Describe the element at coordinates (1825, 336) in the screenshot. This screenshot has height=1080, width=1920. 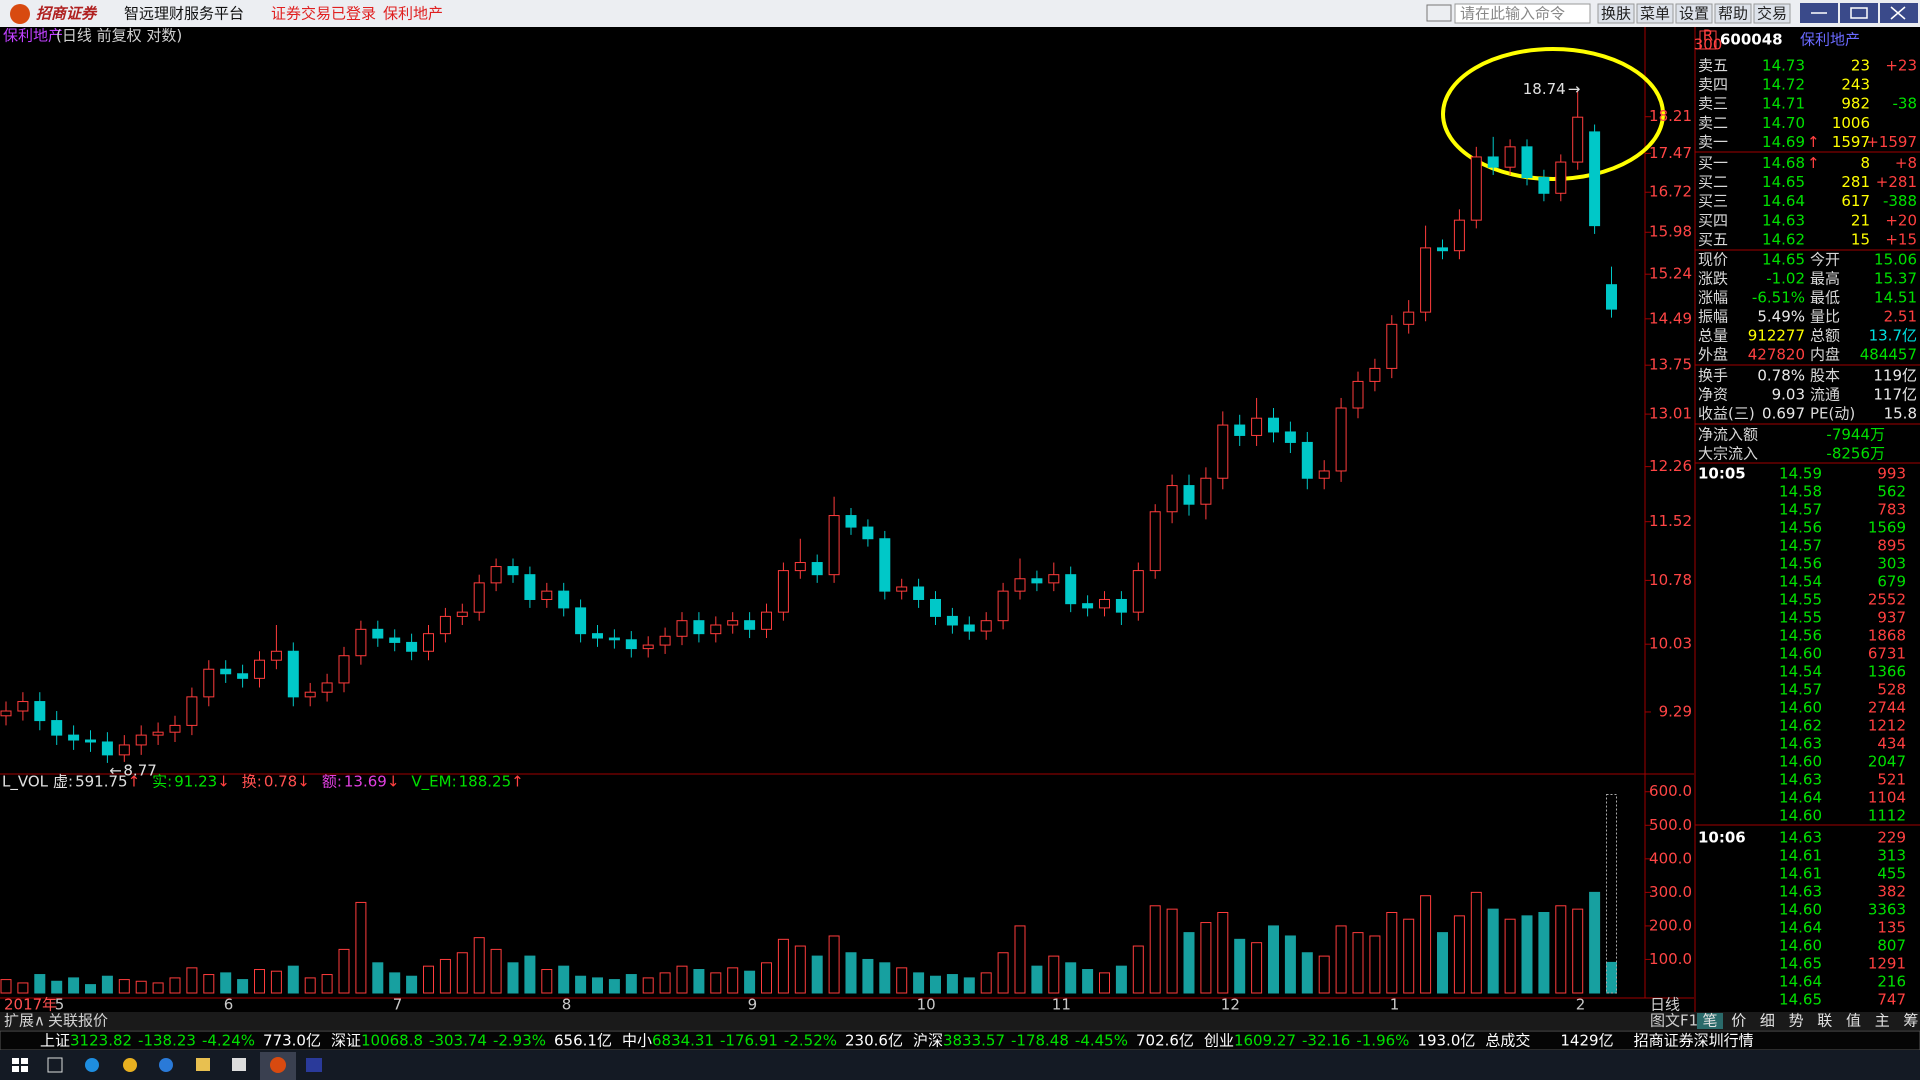
I see `stat-label: 总额` at that location.